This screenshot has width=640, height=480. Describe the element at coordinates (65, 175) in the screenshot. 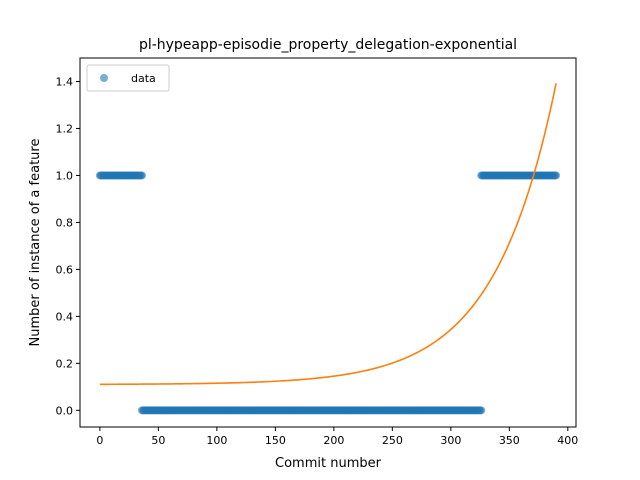

I see `y-tick-label: 1.0` at that location.